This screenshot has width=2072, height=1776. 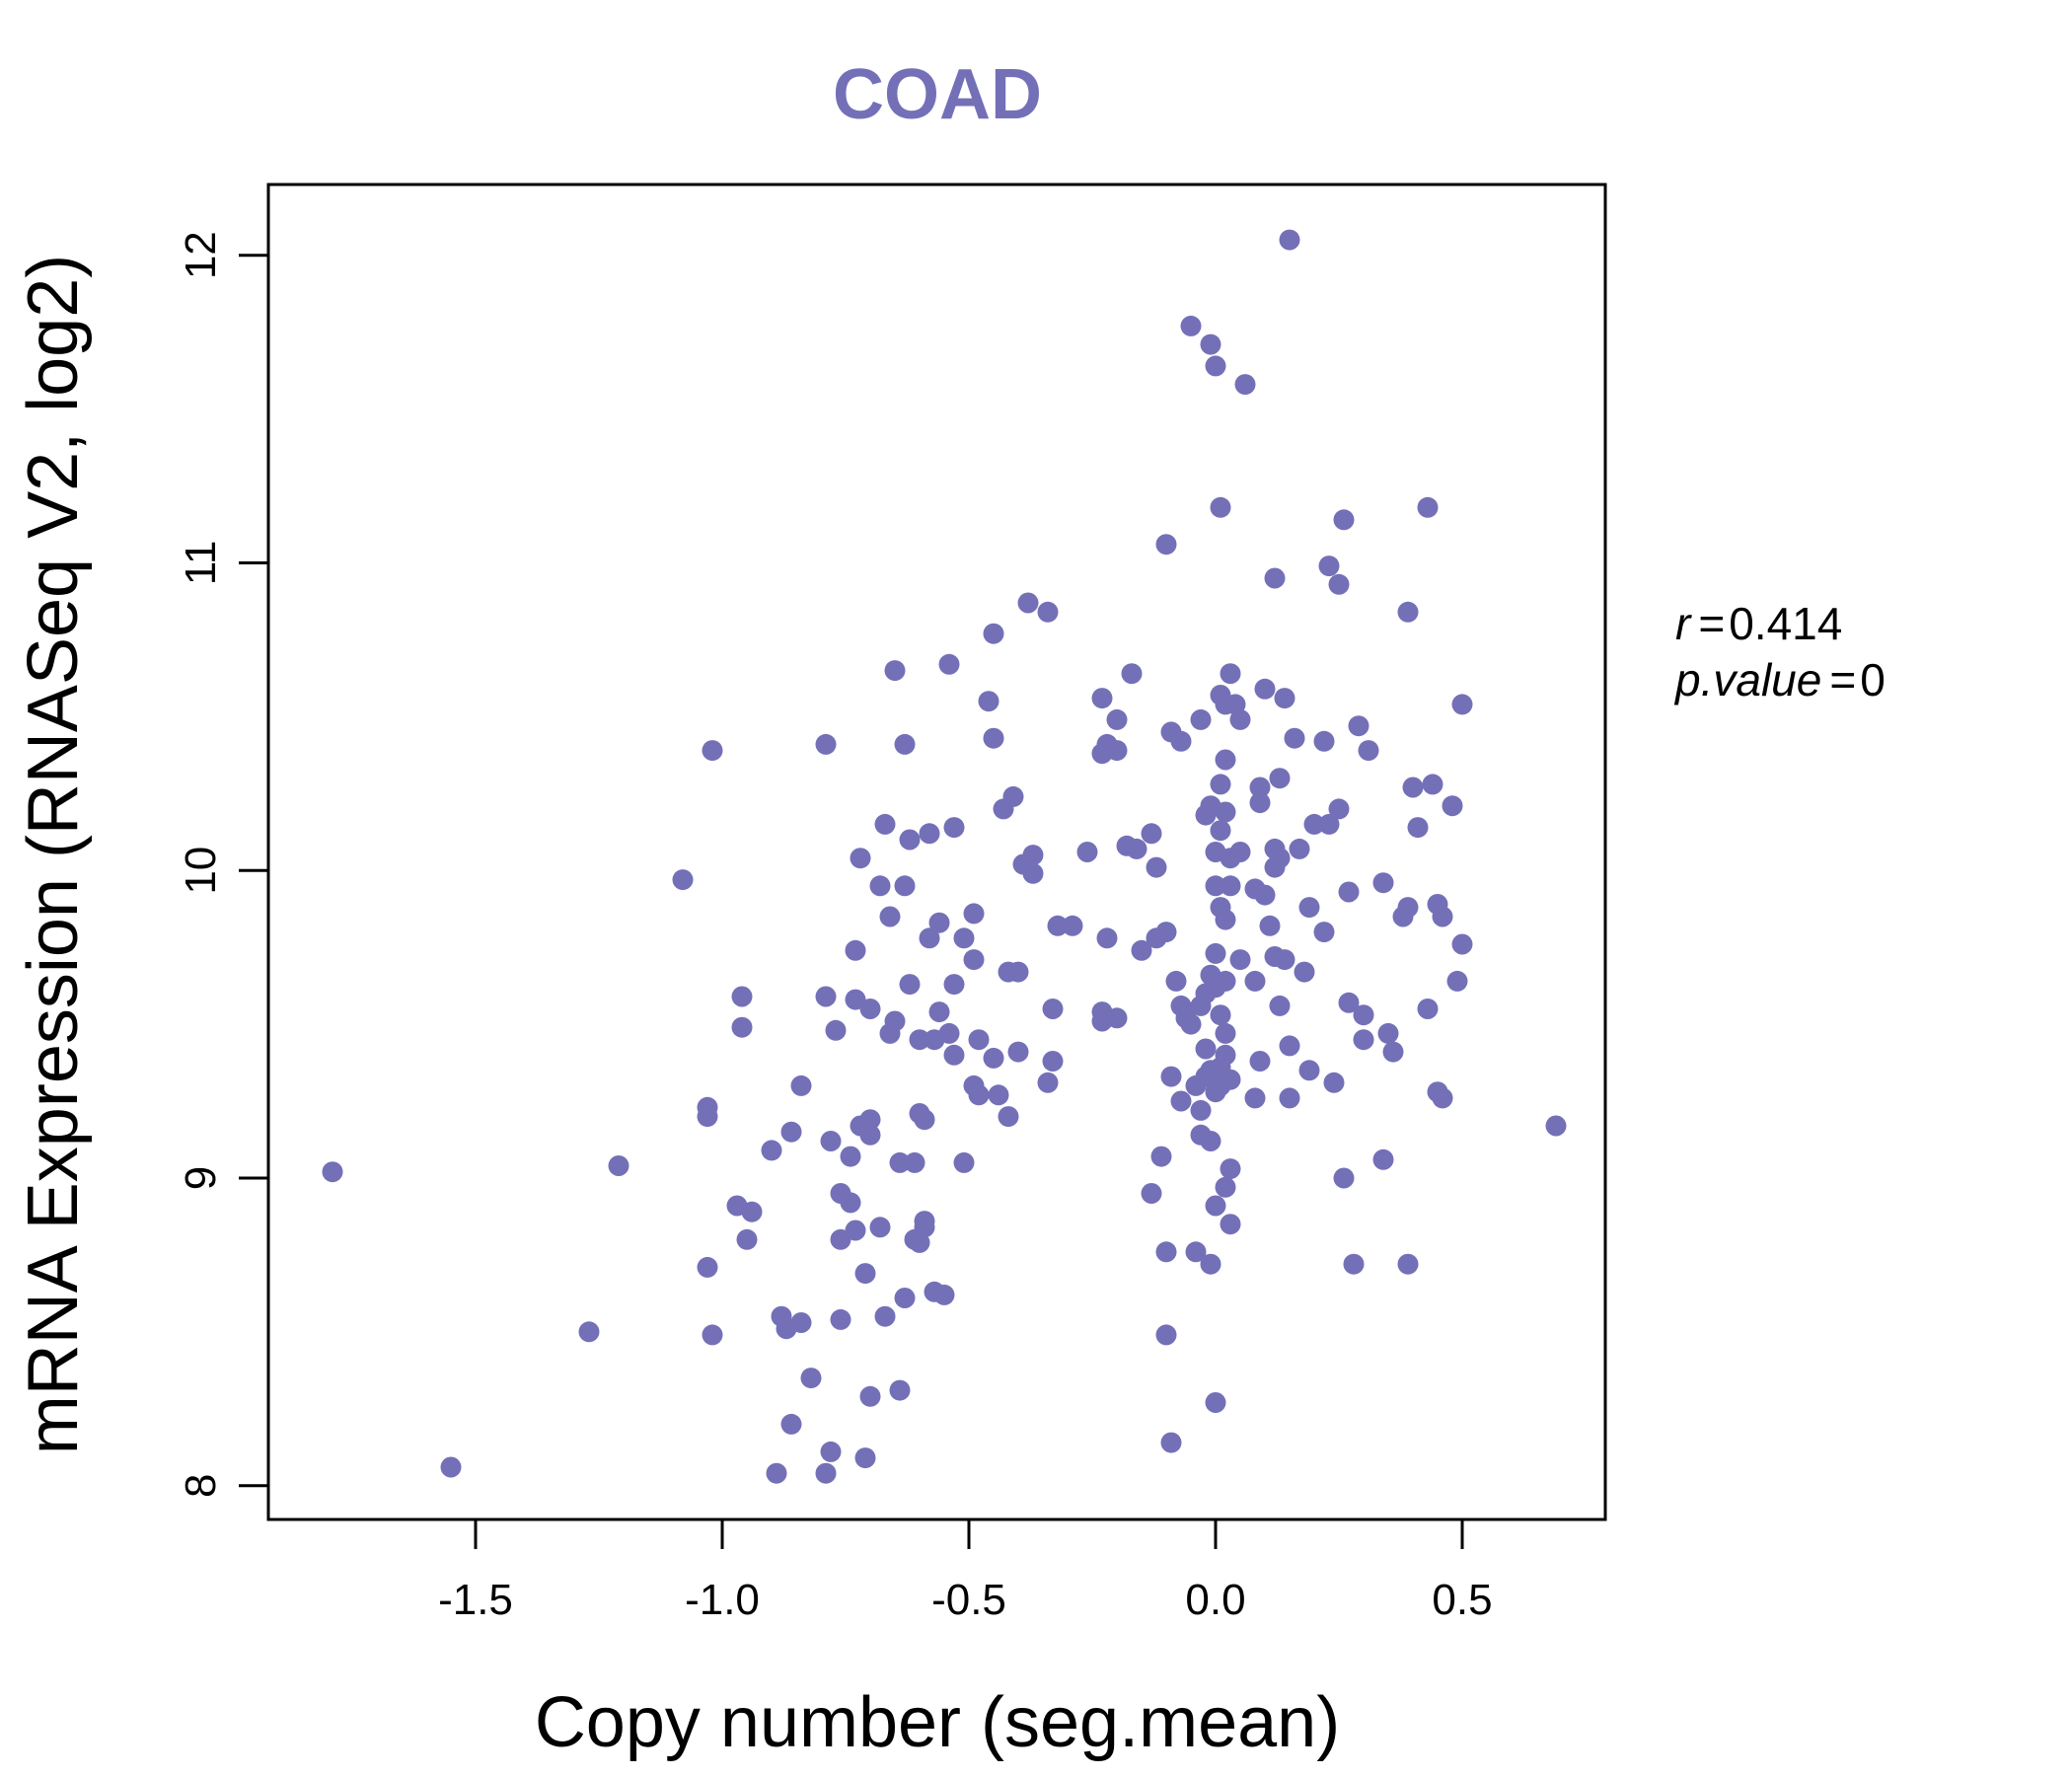 What do you see at coordinates (1873, 680) in the screenshot?
I see `p-value: 0` at bounding box center [1873, 680].